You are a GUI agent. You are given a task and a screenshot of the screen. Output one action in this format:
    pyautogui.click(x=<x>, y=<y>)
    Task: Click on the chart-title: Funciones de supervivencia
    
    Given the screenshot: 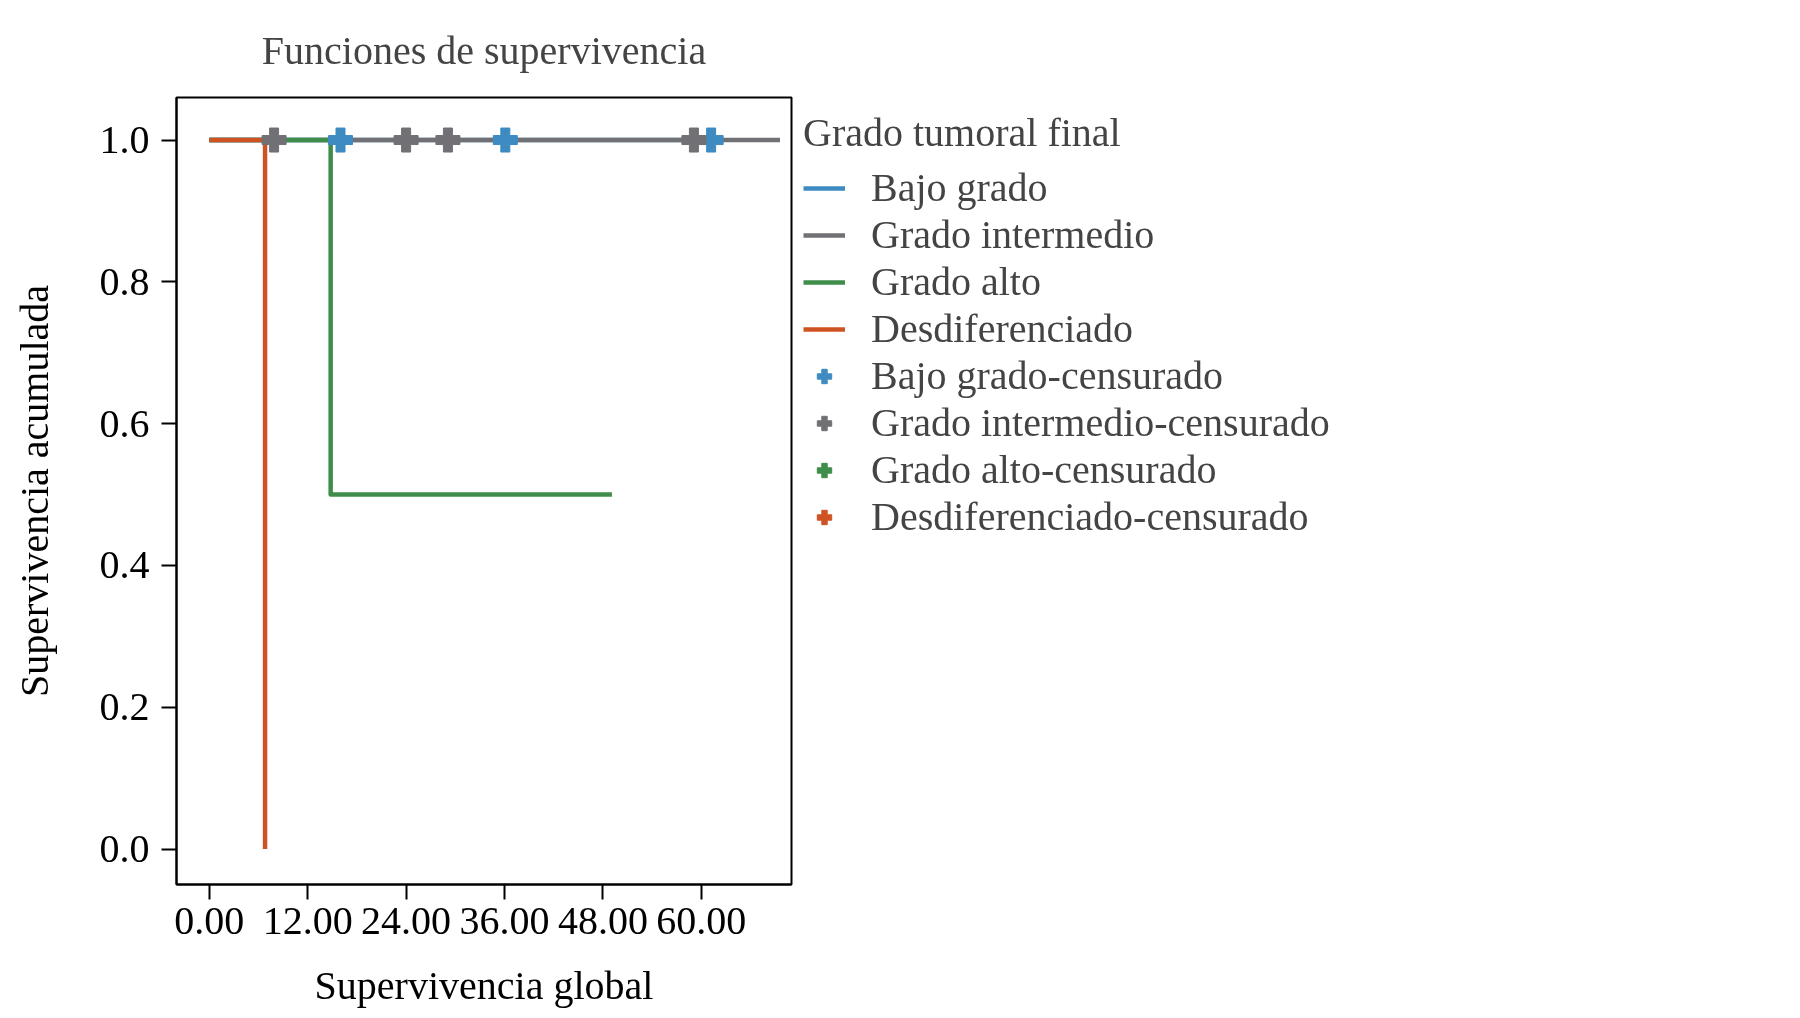 What is the action you would take?
    pyautogui.click(x=484, y=50)
    